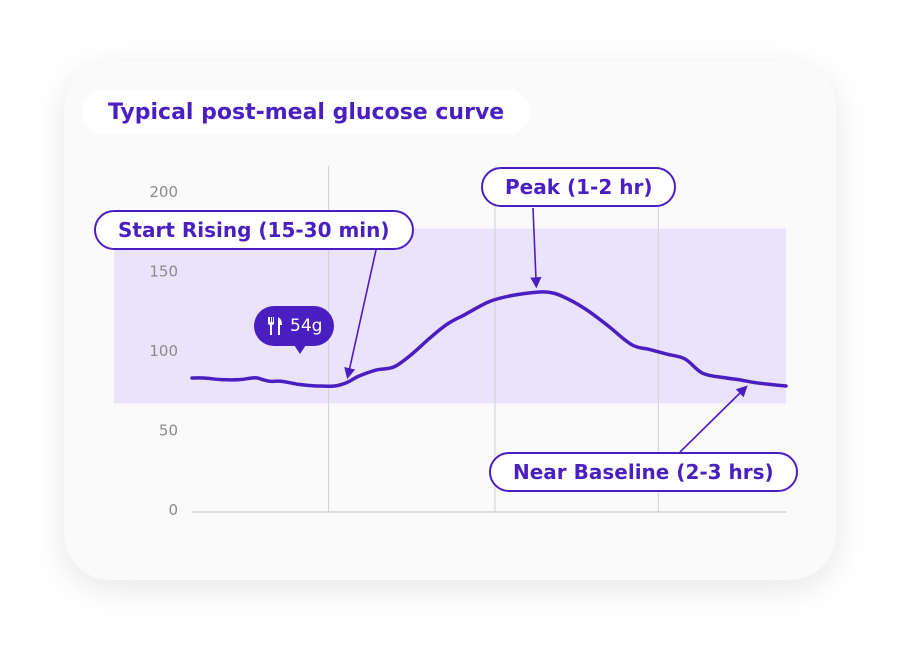 This screenshot has width=900, height=648. I want to click on annotation-start-rising: Start Rising (15-30 min), so click(254, 230).